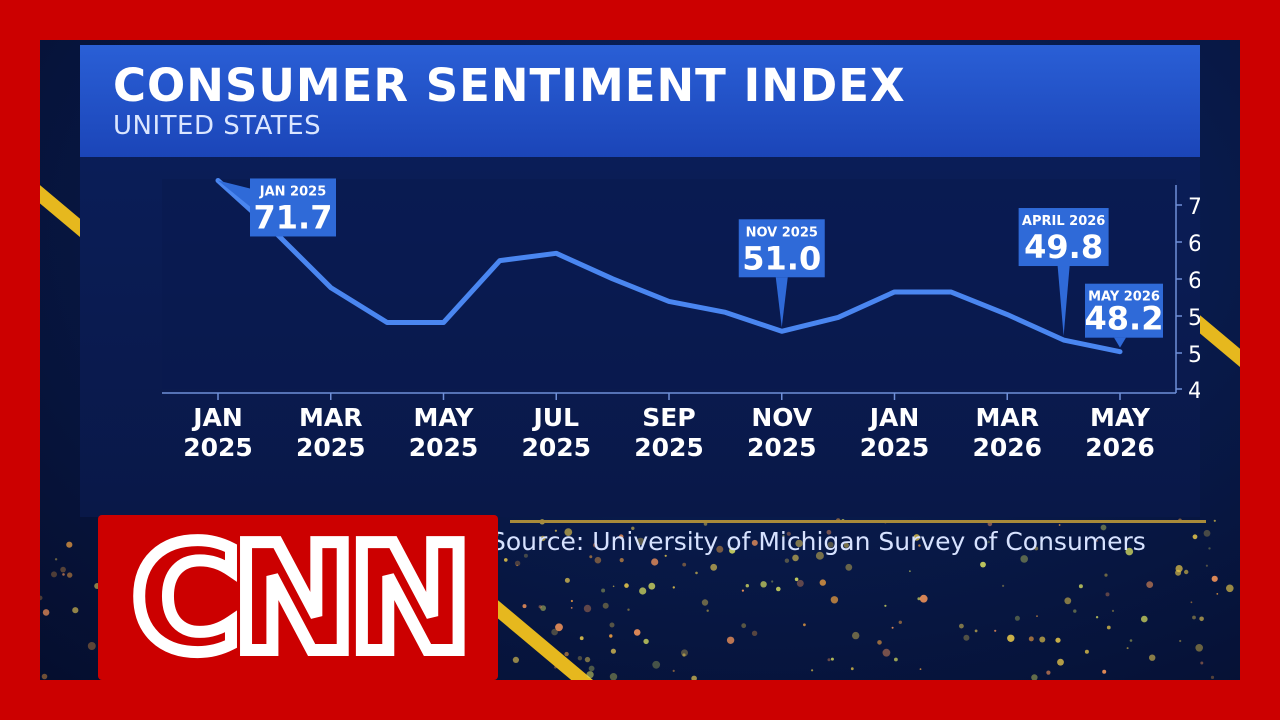  What do you see at coordinates (781, 258) in the screenshot?
I see `callout-value: 51.0` at bounding box center [781, 258].